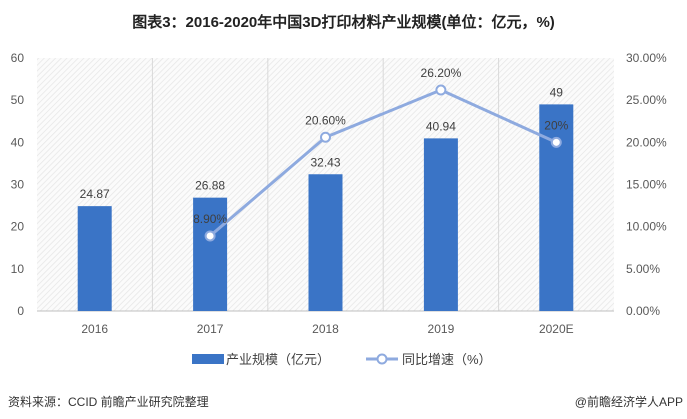  Describe the element at coordinates (556, 125) in the screenshot. I see `line-data-label: 20%` at that location.